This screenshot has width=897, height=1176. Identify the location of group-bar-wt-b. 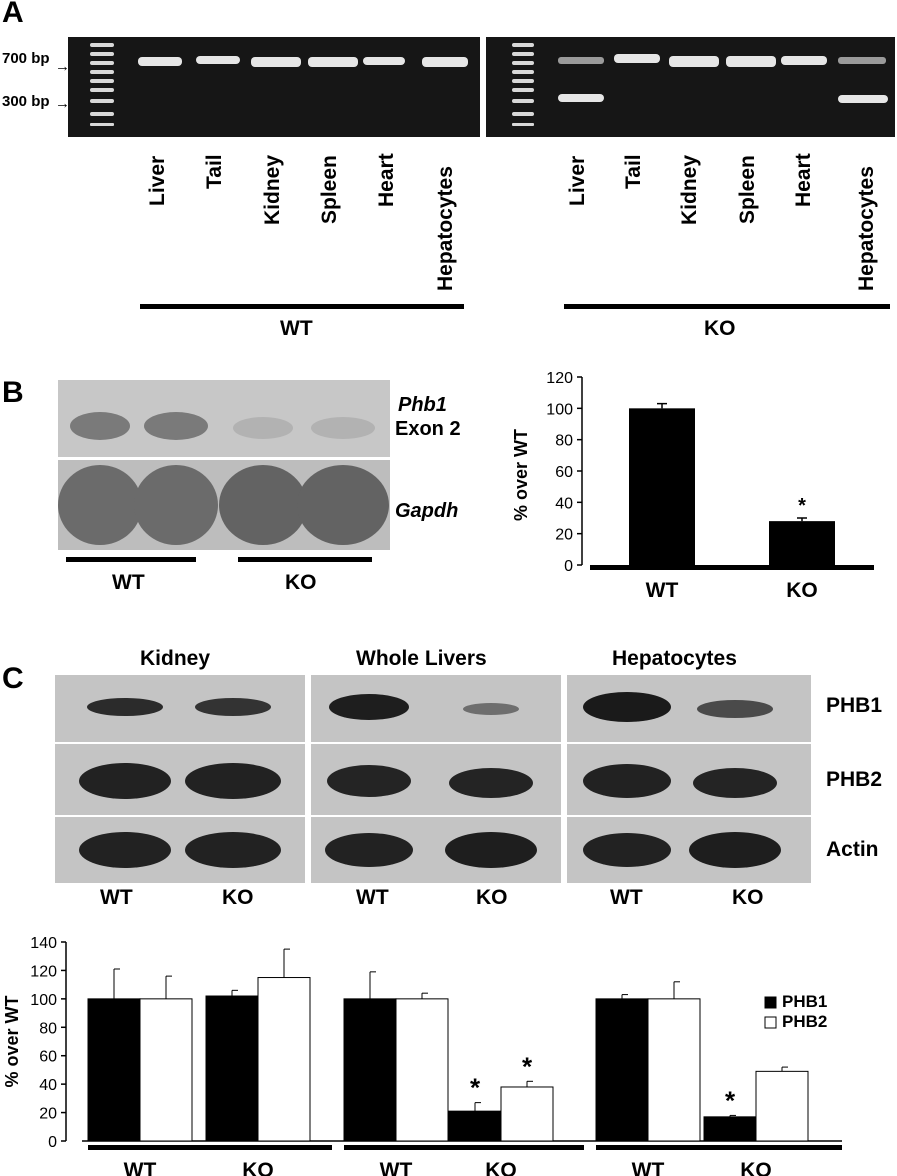
(131, 559).